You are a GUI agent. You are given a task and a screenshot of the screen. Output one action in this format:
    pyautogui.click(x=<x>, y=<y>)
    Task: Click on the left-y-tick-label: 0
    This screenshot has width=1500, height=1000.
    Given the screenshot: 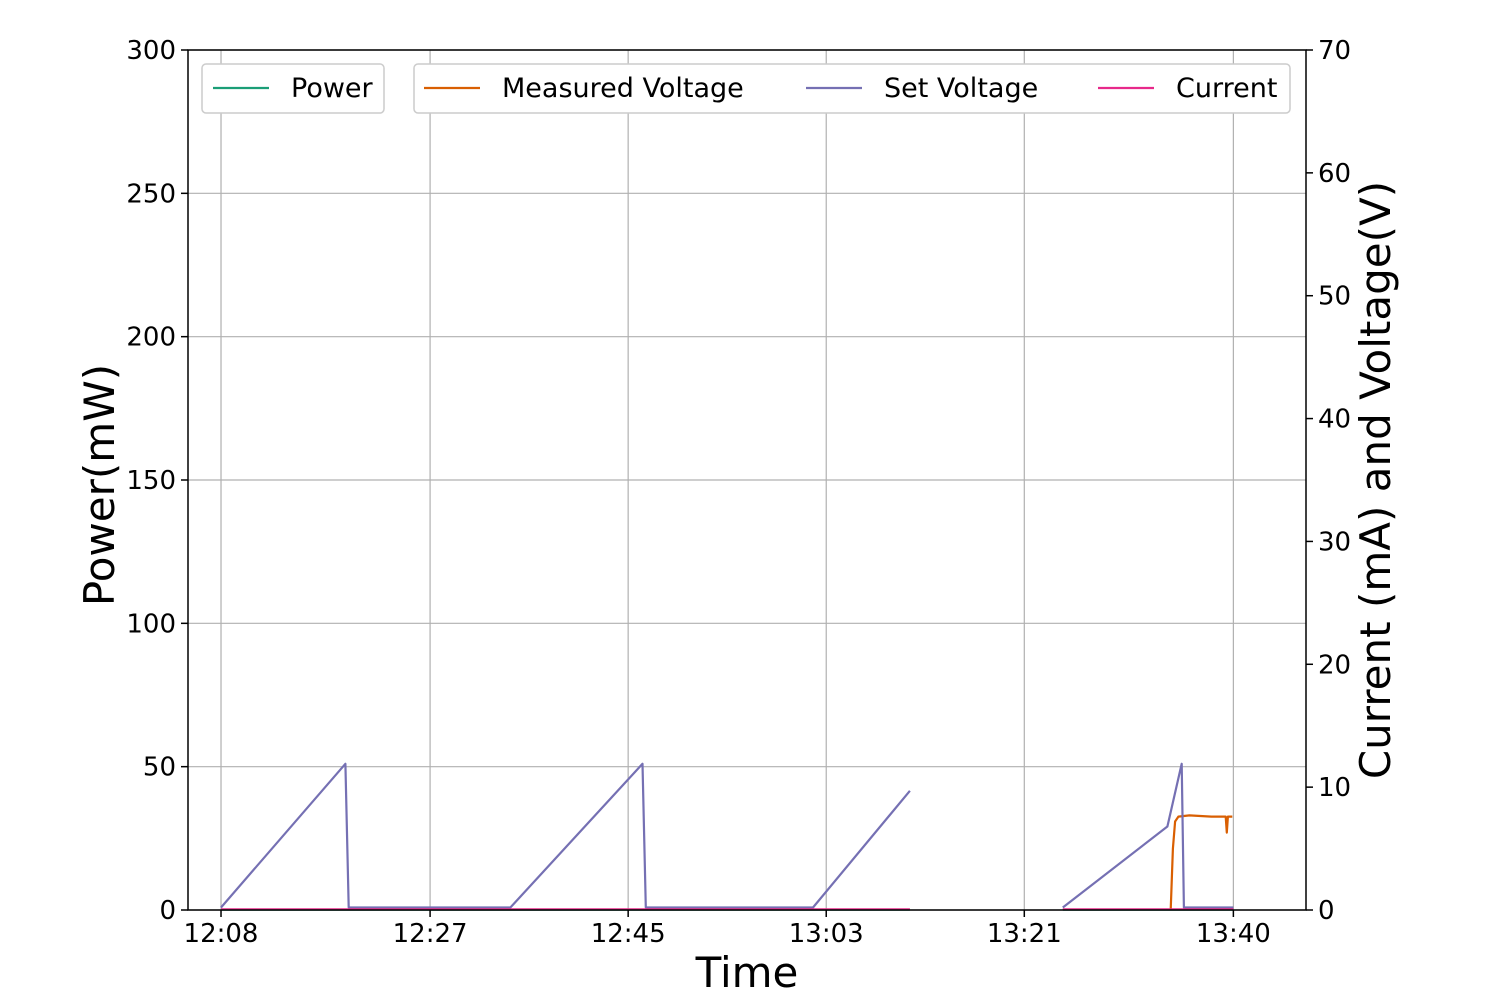 What is the action you would take?
    pyautogui.click(x=167, y=911)
    